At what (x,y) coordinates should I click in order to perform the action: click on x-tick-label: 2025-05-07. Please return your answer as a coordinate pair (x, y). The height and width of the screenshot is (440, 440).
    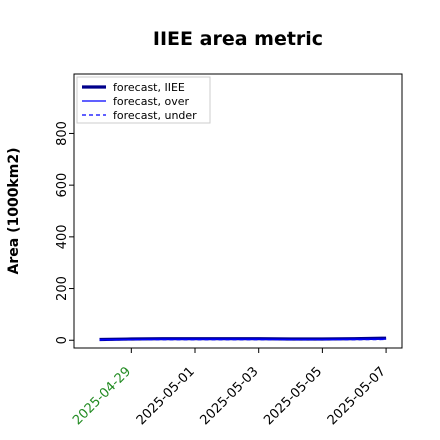
    Looking at the image, I should click on (357, 396).